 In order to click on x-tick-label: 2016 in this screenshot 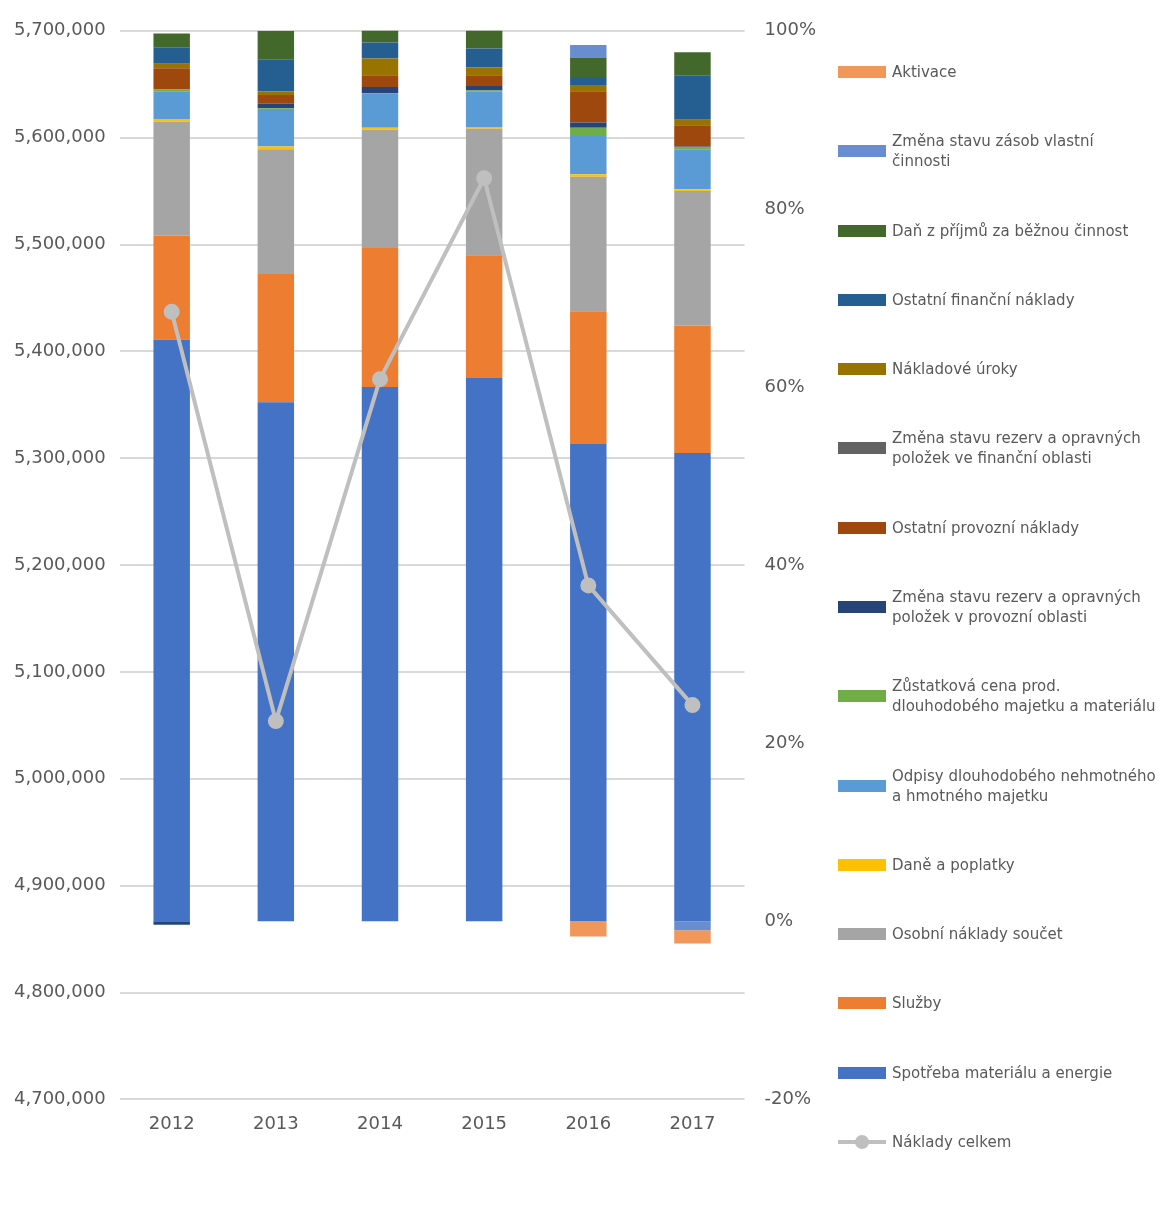, I will do `click(588, 1122)`.